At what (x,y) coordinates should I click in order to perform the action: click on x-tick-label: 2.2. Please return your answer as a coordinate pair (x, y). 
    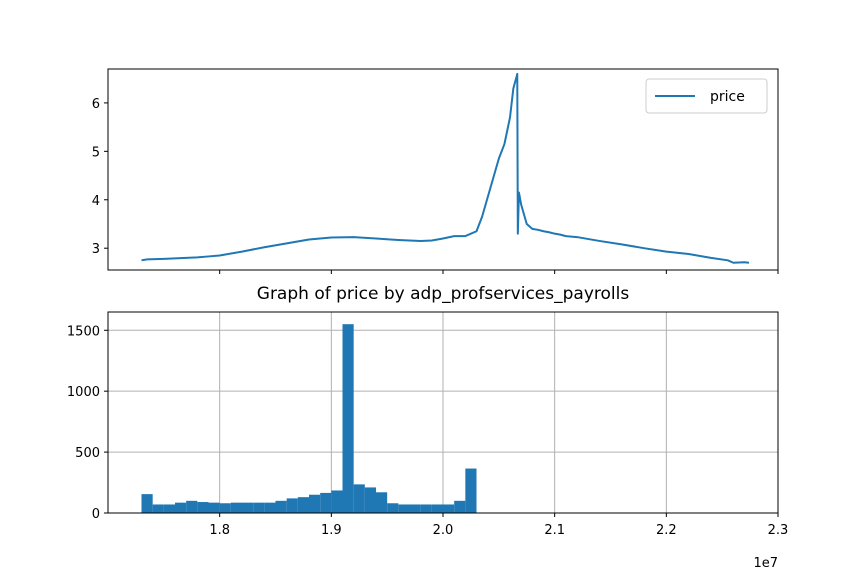
    Looking at the image, I should click on (666, 530).